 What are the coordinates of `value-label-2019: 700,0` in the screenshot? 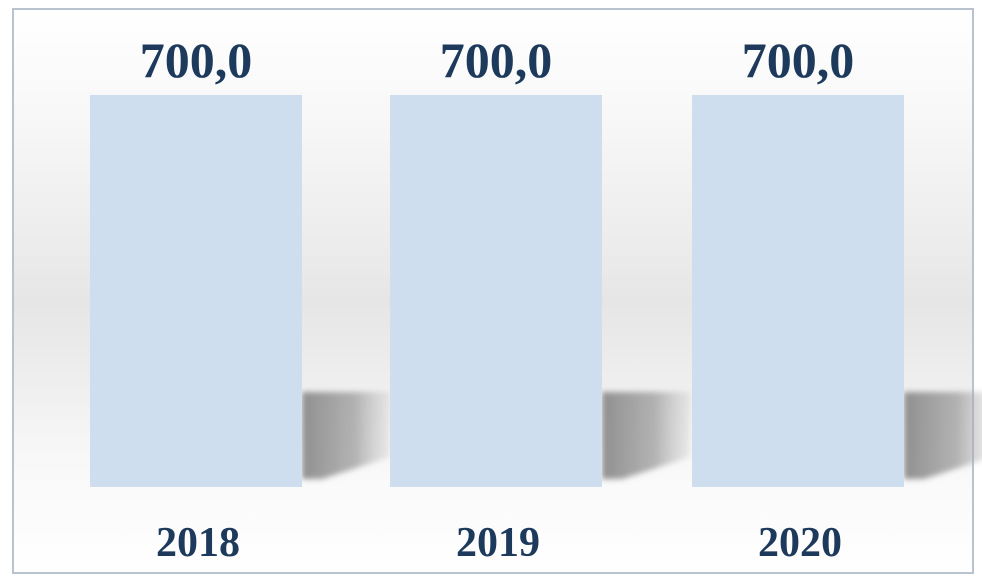 It's located at (496, 60).